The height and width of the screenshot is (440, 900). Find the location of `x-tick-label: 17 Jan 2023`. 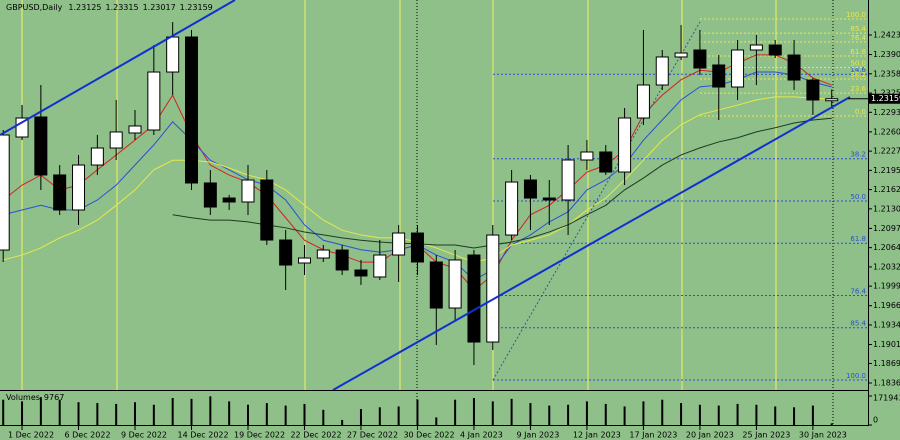

x-tick-label: 17 Jan 2023 is located at coordinates (653, 435).